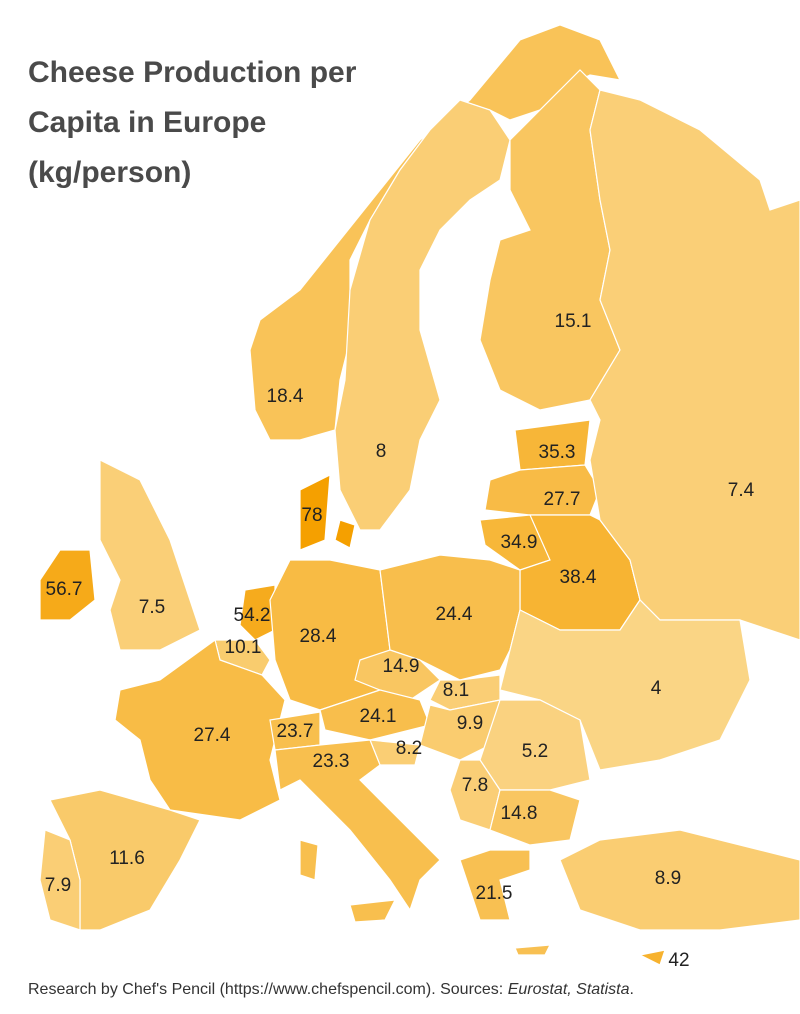  I want to click on region-value: 23.7, so click(295, 731).